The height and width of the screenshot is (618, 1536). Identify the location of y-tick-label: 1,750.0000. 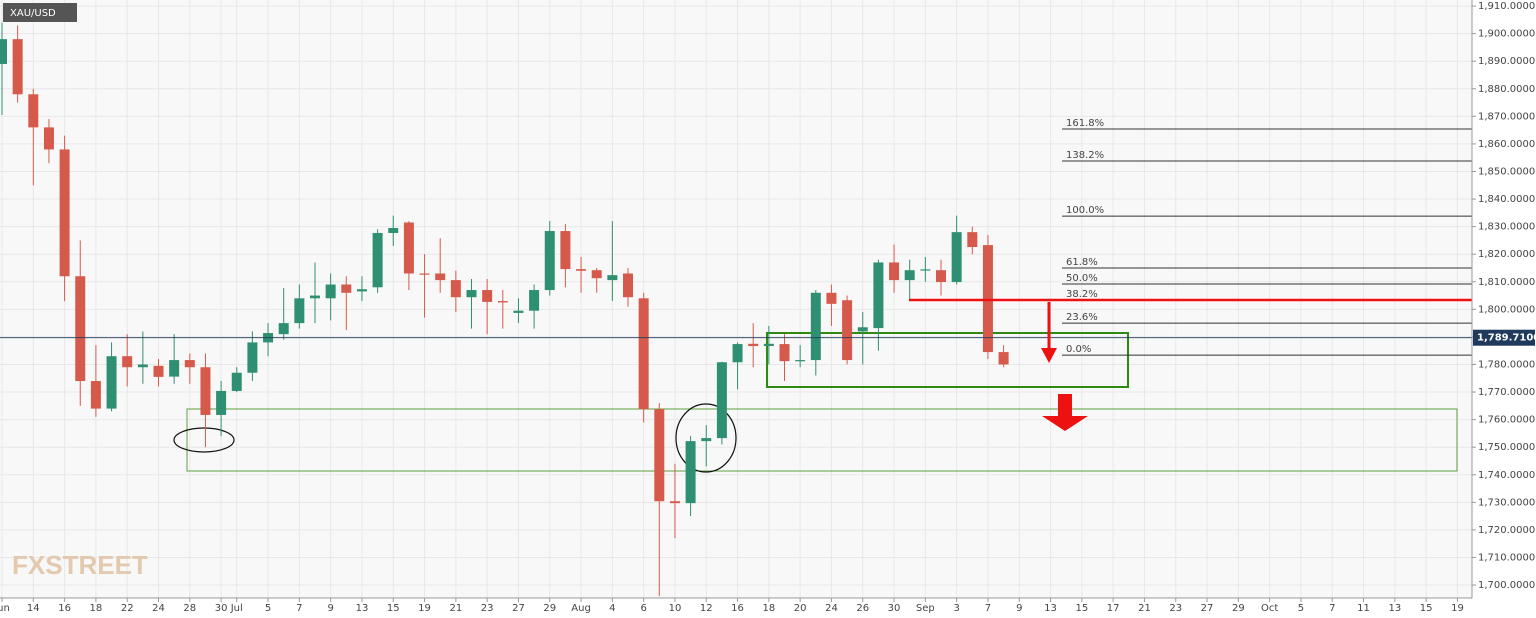
(1506, 447).